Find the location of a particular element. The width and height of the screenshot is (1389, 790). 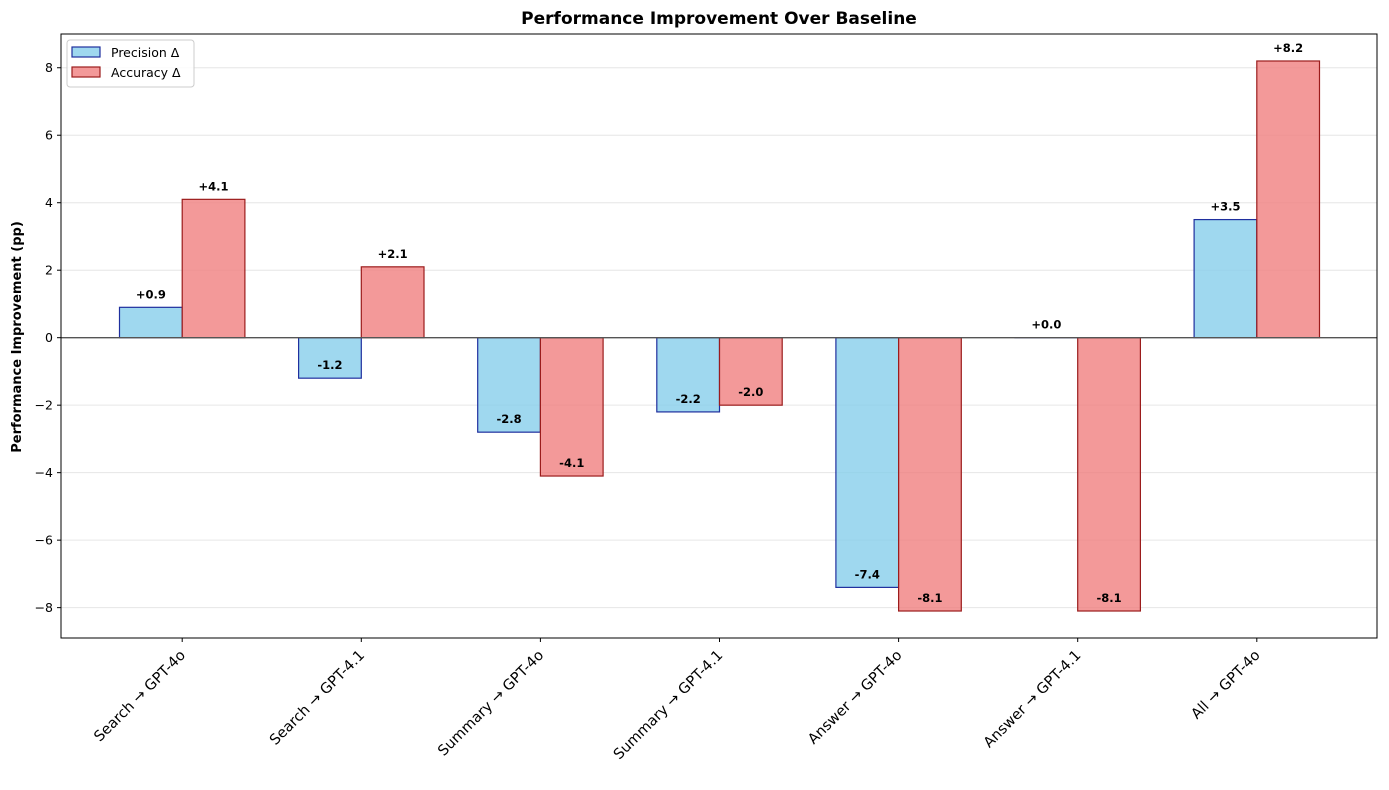

bar-value-label: -2.2 is located at coordinates (688, 399).